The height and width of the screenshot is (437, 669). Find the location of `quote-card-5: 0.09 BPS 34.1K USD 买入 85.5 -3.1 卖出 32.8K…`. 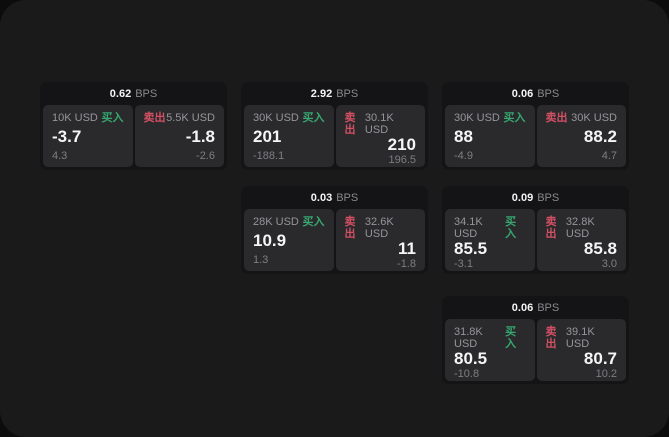

quote-card-5: 0.09 BPS 34.1K USD 买入 85.5 -3.1 卖出 32.8K… is located at coordinates (535, 230).